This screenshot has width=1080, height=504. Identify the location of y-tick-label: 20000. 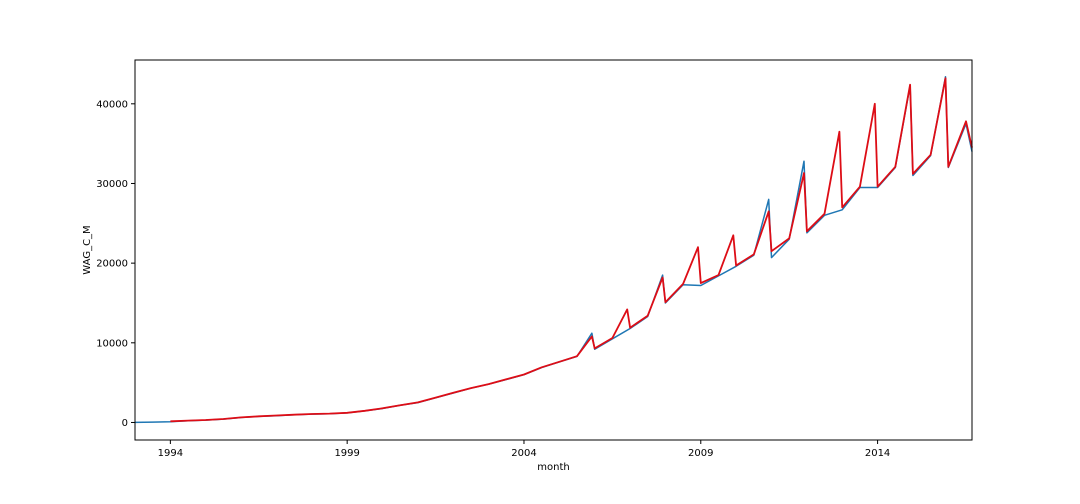
(112, 264).